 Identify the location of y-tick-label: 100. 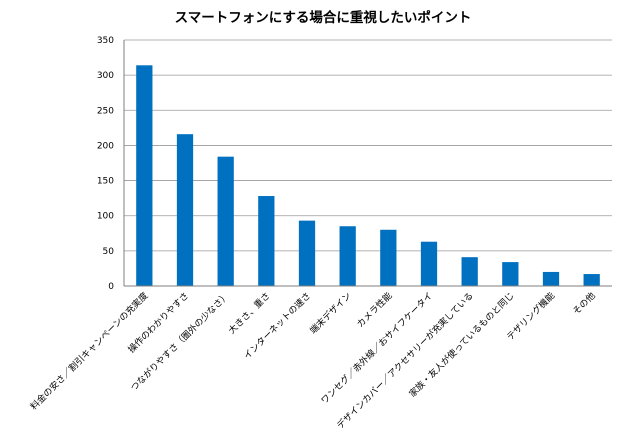
(105, 217).